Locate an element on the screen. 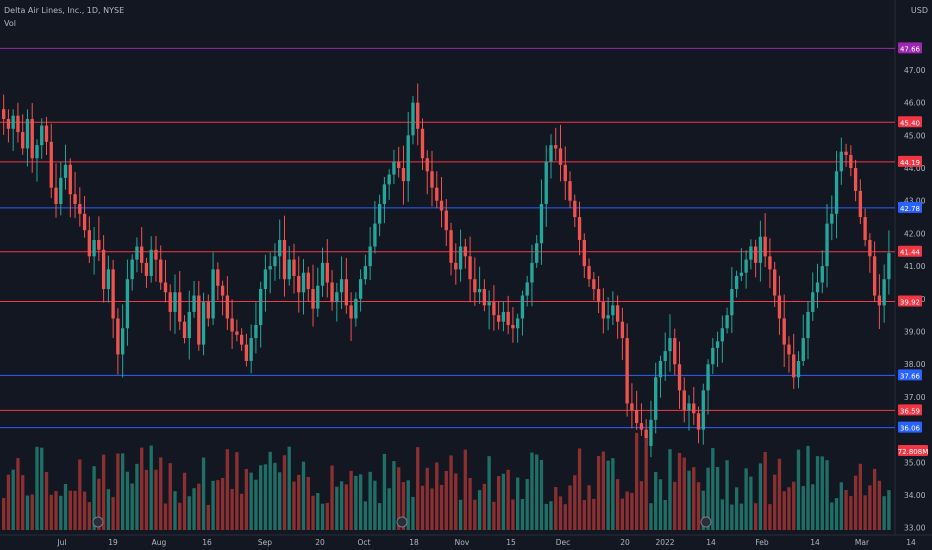  level-price-tag-text: 36.06 is located at coordinates (910, 429).